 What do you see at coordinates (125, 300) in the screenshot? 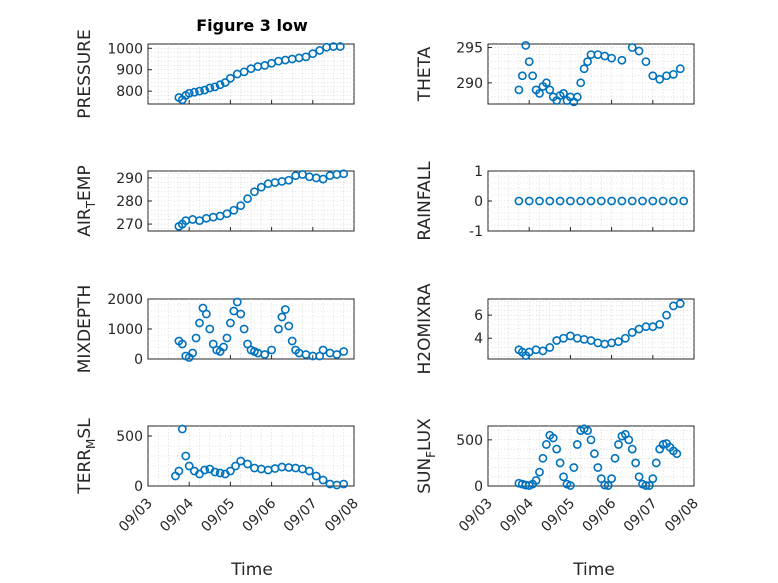
I see `y-tick-label: 2000` at bounding box center [125, 300].